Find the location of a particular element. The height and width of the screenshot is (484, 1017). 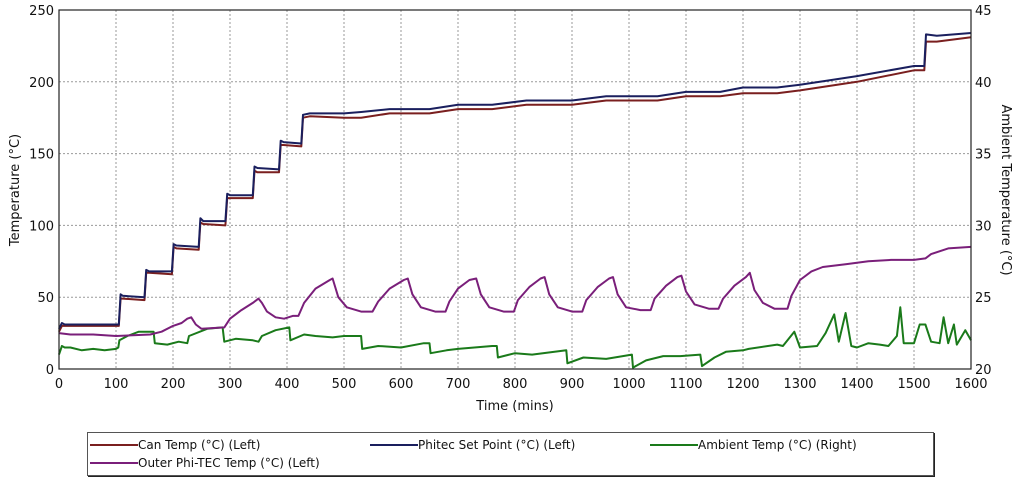

legend-swatch-can-temp is located at coordinates (114, 445).